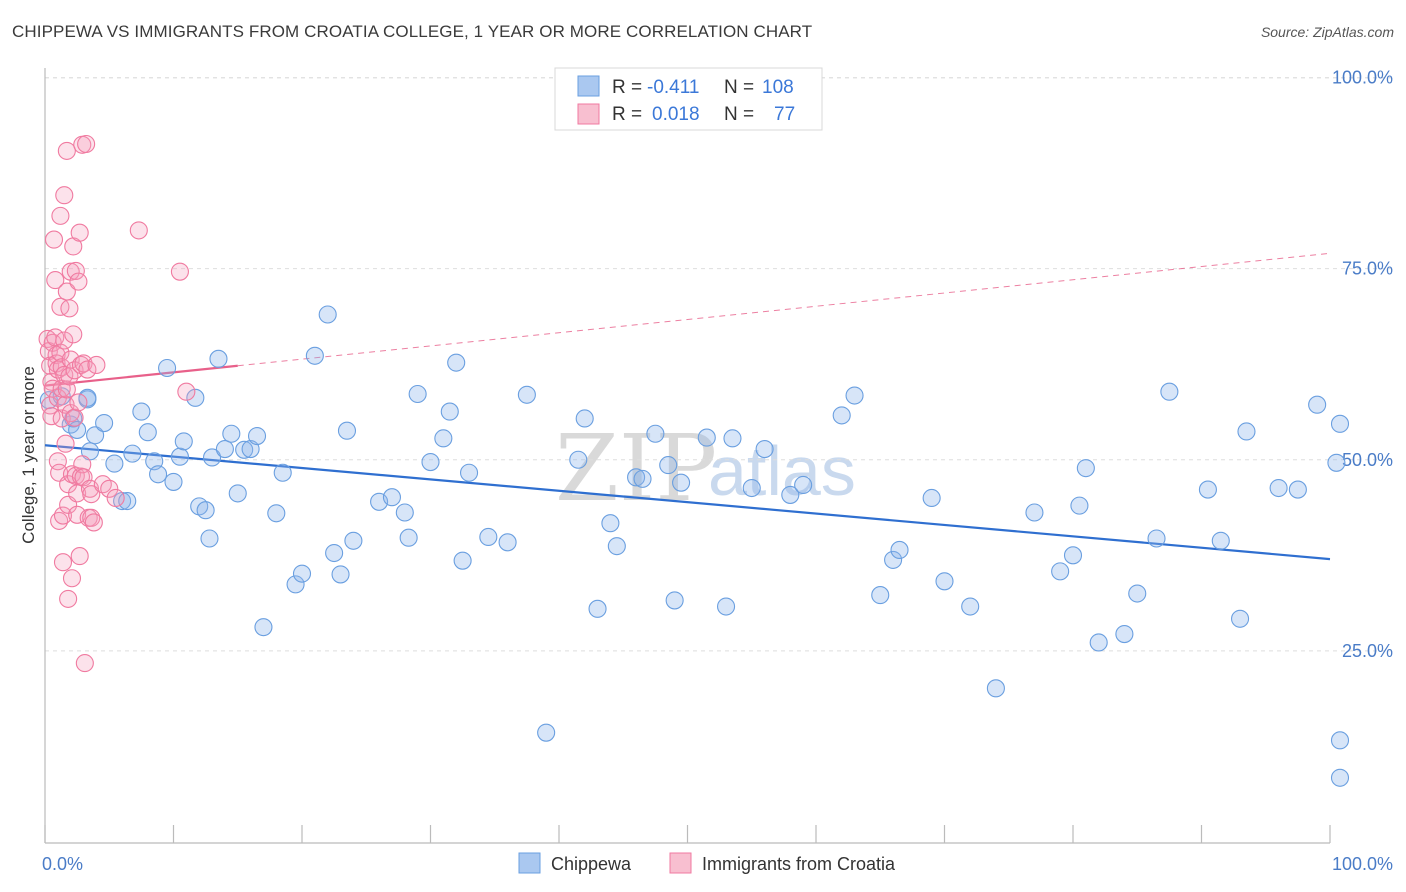 The width and height of the screenshot is (1406, 892). I want to click on bottom-legend-swatch-croatia, so click(680, 863).